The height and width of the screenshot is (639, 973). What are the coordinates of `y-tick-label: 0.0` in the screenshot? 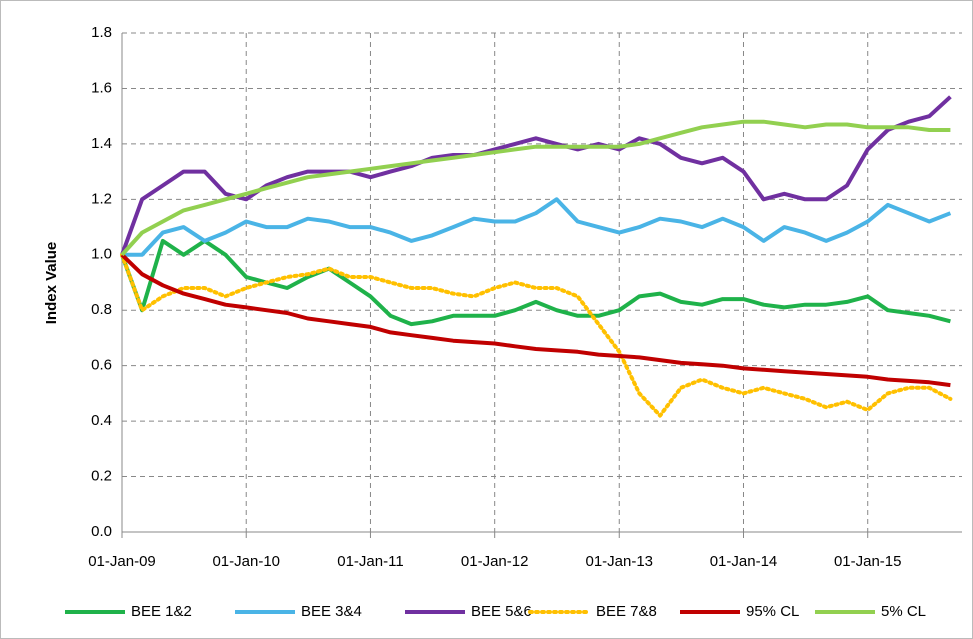 It's located at (101, 531).